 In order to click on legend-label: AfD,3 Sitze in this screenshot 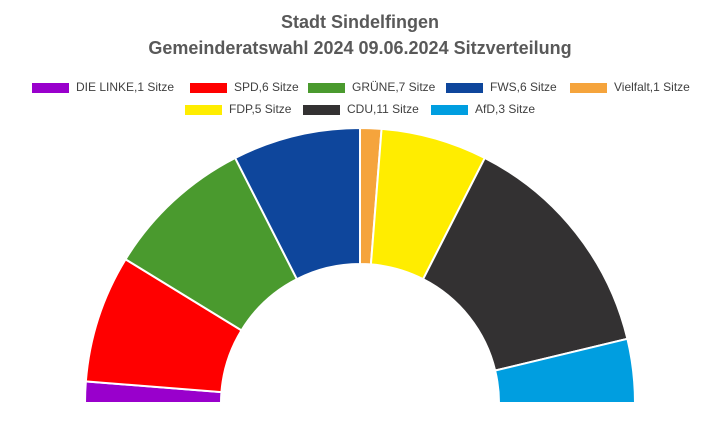, I will do `click(505, 109)`.